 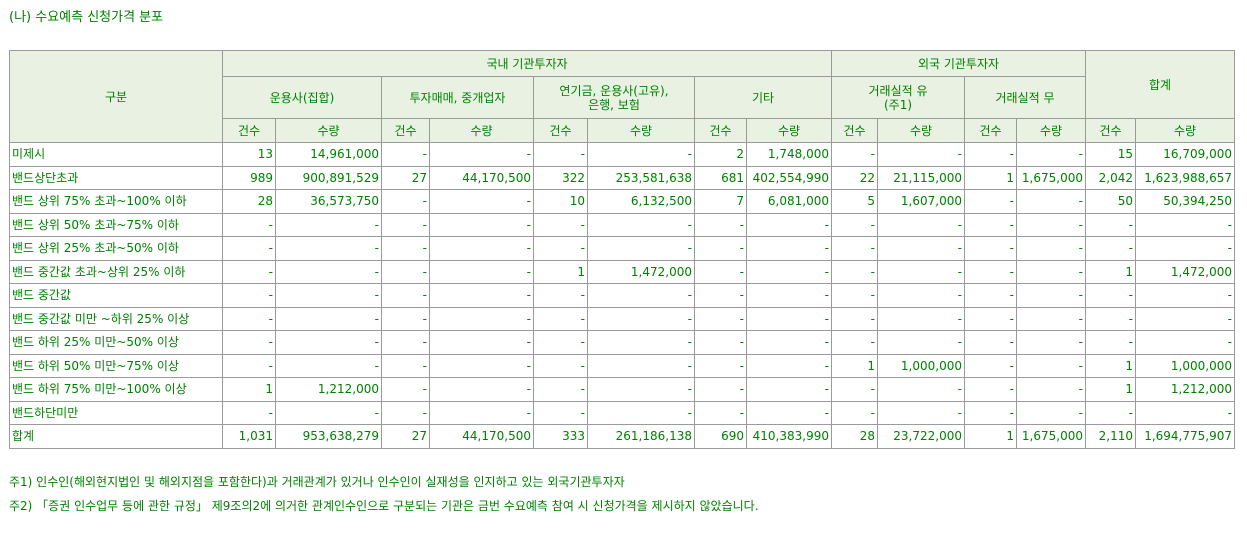 I want to click on table-row: 밴드하단미만 - - - - - - - - - - - - - -, so click(x=622, y=412).